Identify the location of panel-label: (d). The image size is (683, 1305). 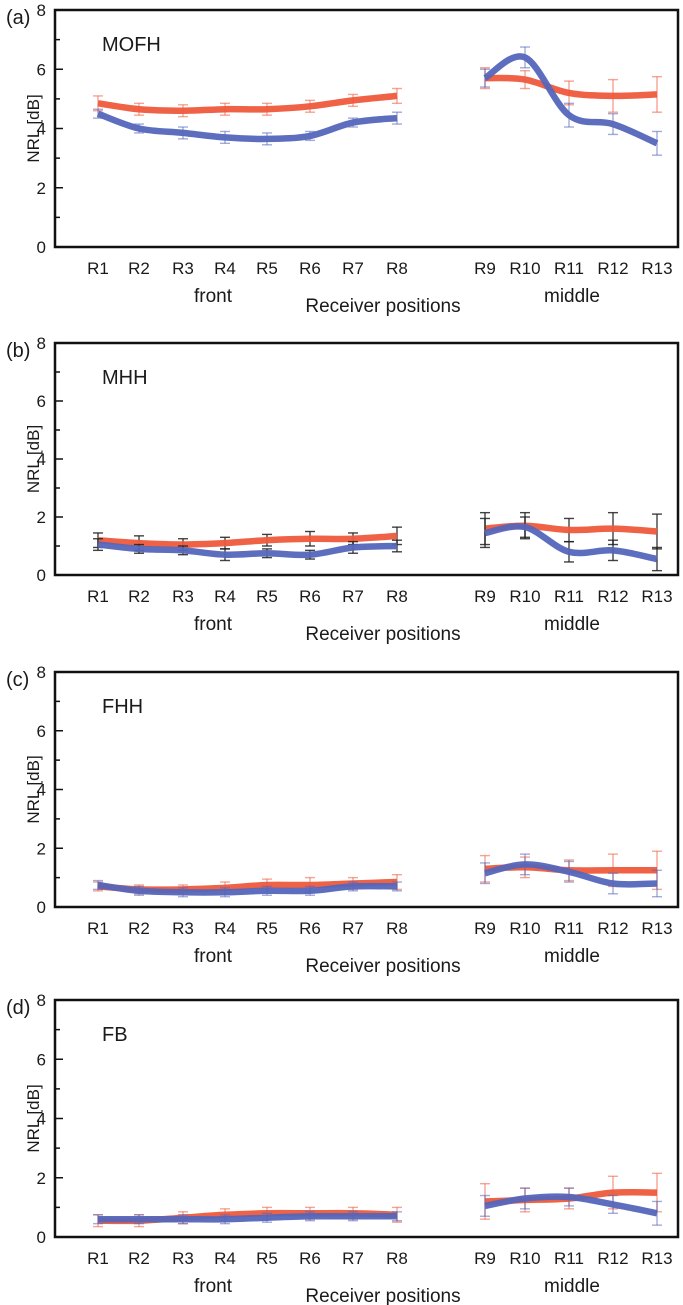
(18, 1008).